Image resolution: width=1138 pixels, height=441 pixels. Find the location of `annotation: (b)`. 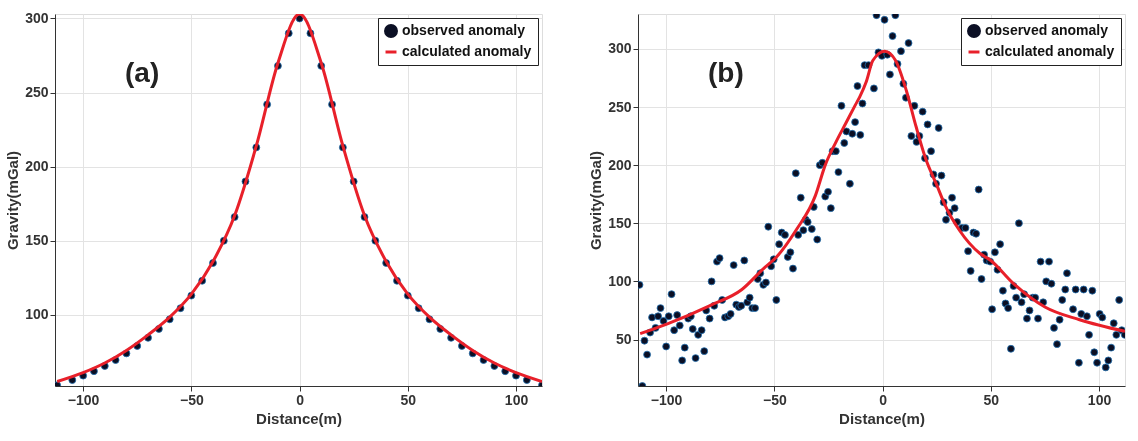

annotation: (b) is located at coordinates (726, 72).